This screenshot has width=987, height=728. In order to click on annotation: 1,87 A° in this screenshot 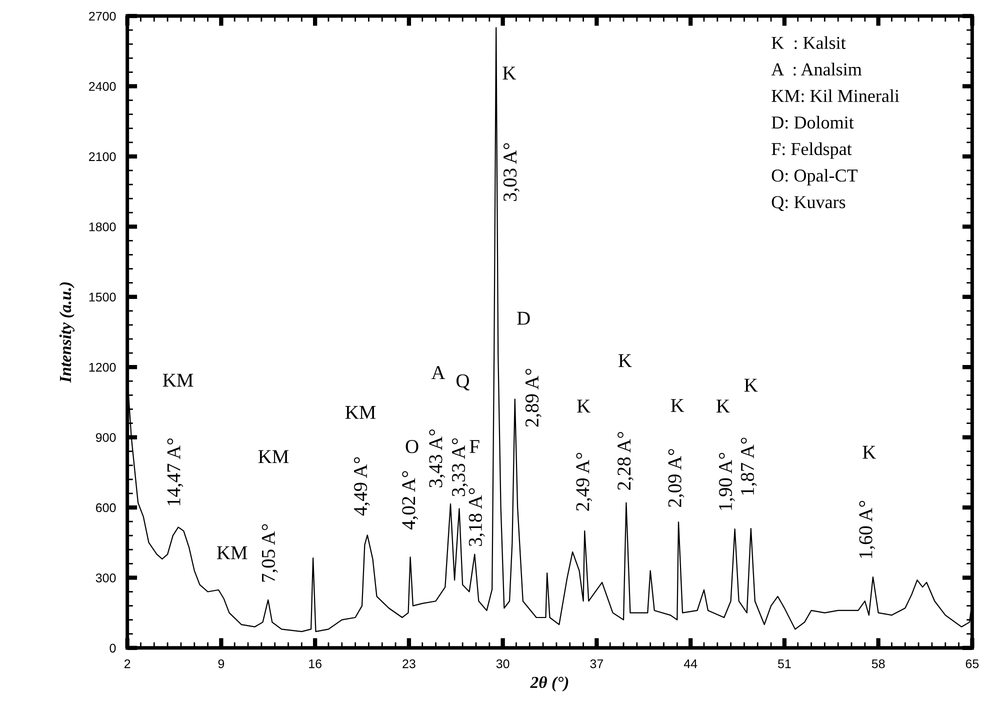, I will do `click(748, 466)`.